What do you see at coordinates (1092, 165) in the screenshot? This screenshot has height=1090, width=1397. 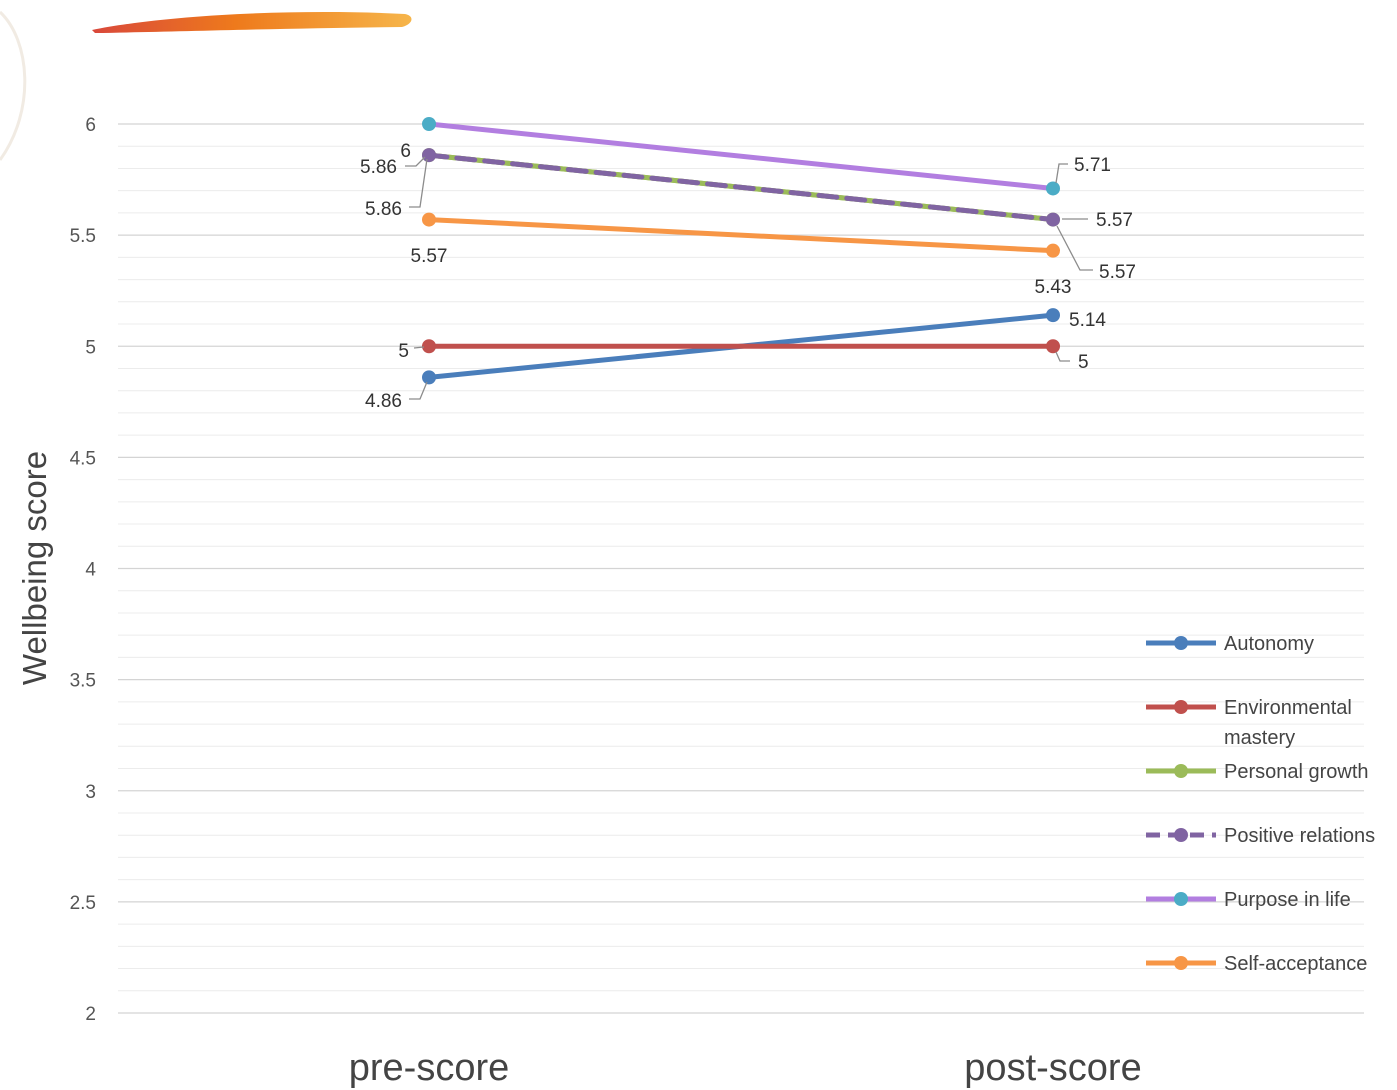 I see `data-label: 5.71` at bounding box center [1092, 165].